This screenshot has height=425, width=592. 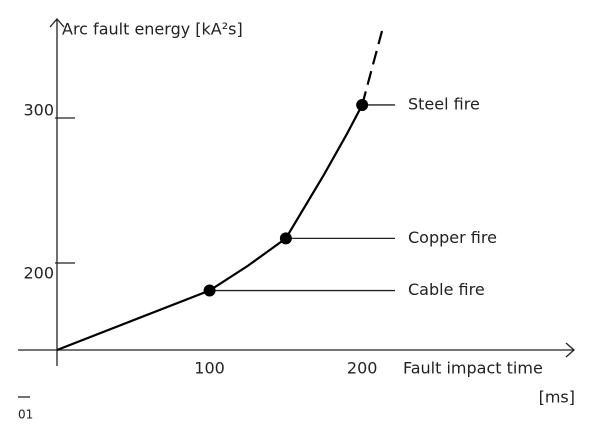 I want to click on x-tick-label: 200, so click(x=362, y=368).